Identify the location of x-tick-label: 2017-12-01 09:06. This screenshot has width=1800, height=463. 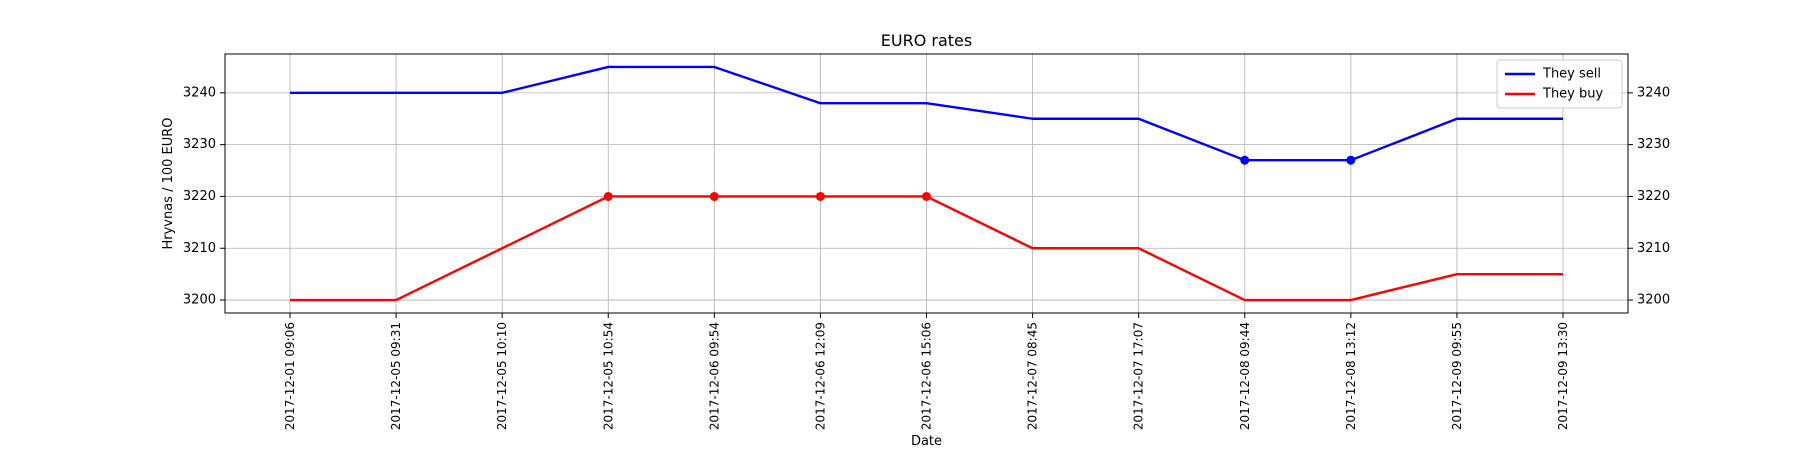
(290, 376).